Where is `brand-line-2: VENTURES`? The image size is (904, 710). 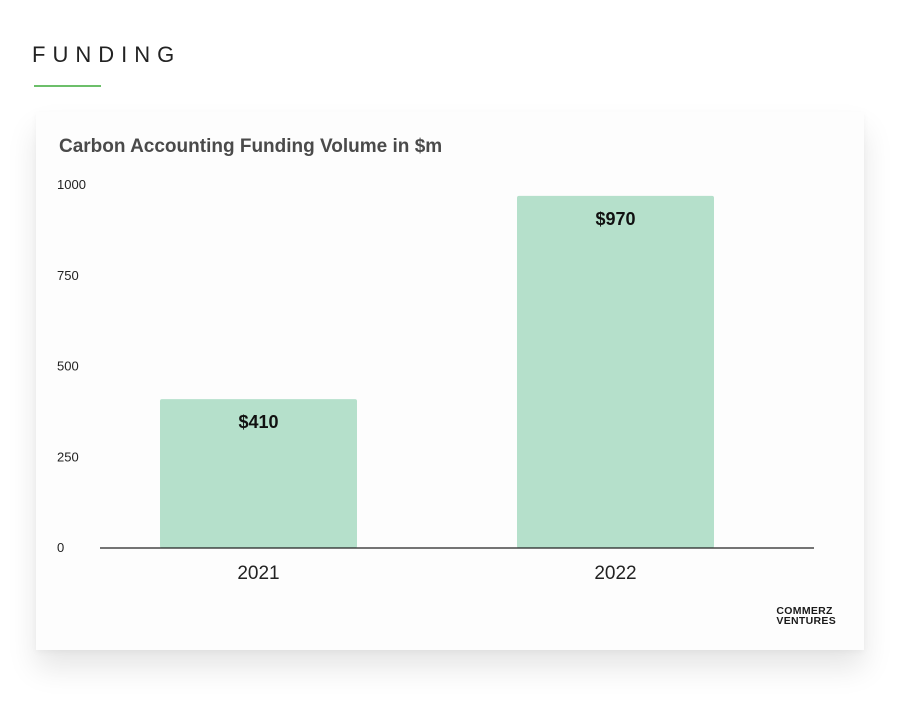 brand-line-2: VENTURES is located at coordinates (806, 621).